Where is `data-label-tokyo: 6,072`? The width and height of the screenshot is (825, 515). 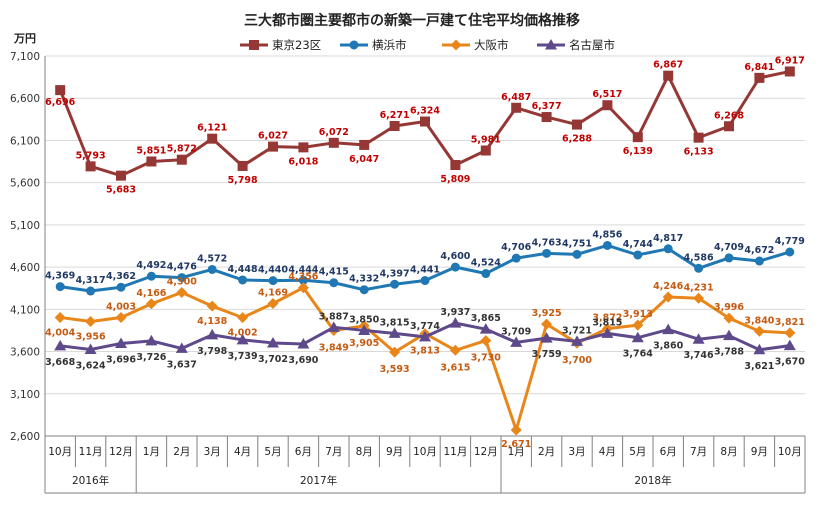 data-label-tokyo: 6,072 is located at coordinates (334, 132).